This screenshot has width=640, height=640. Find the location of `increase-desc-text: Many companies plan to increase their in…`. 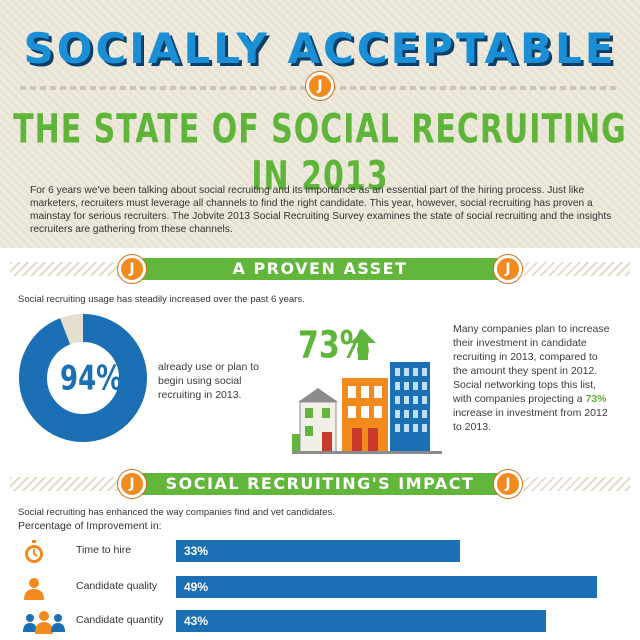

increase-desc-text: Many companies plan to increase their in… is located at coordinates (531, 364).